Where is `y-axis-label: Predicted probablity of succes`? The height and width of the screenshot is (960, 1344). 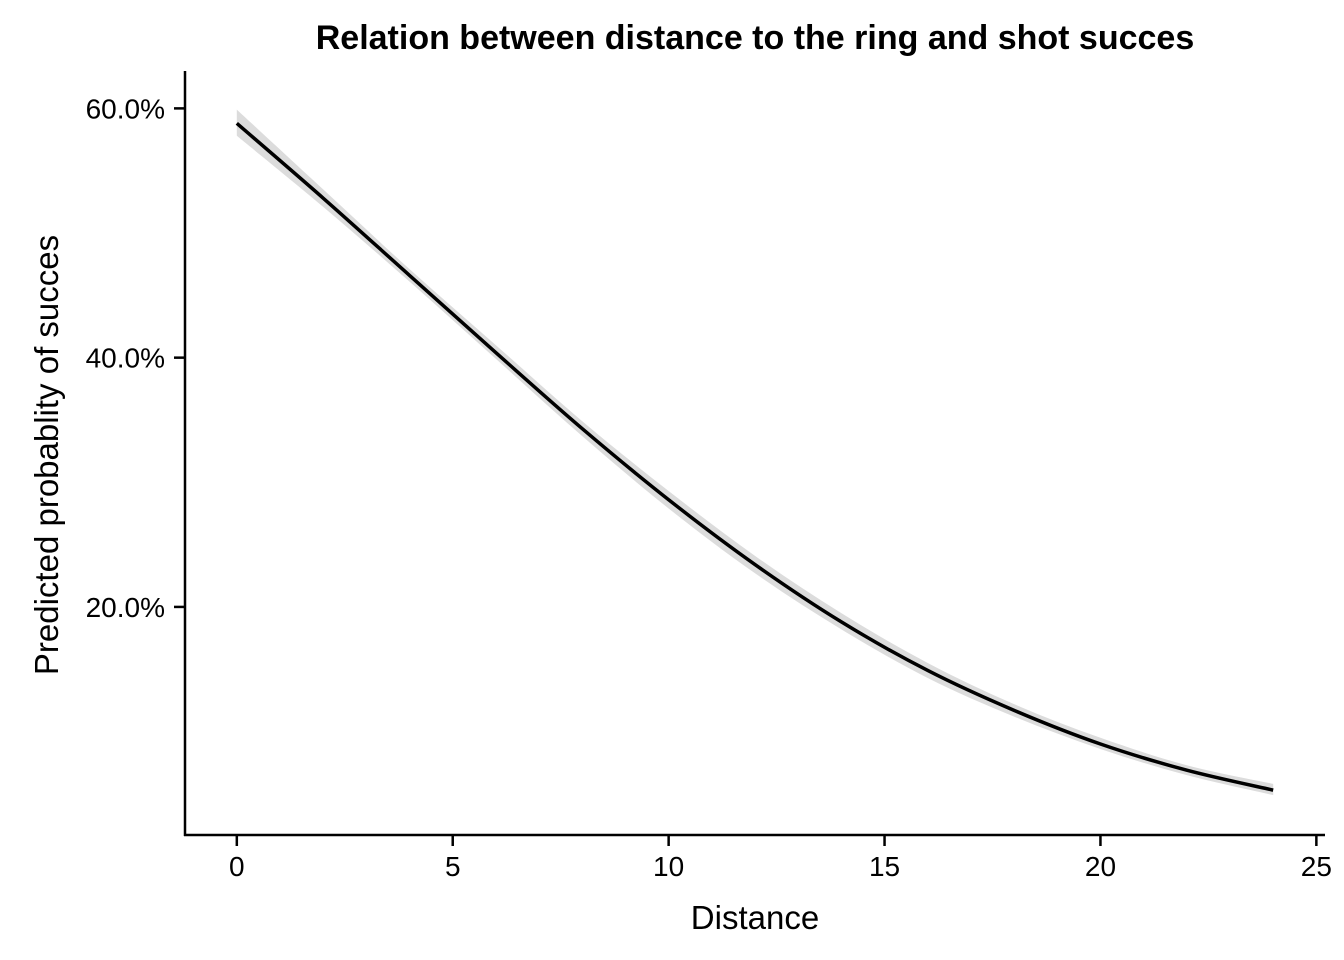 y-axis-label: Predicted probablity of succes is located at coordinates (46, 455).